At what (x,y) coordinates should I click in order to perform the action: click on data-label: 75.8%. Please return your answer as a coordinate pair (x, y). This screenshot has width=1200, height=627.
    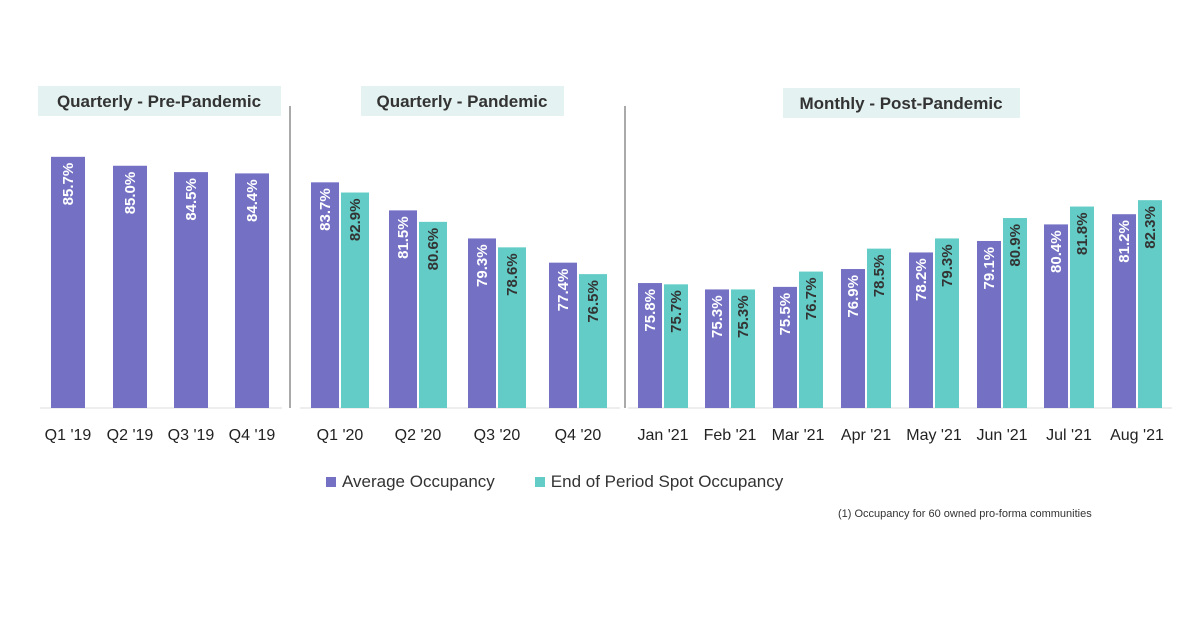
    Looking at the image, I should click on (650, 310).